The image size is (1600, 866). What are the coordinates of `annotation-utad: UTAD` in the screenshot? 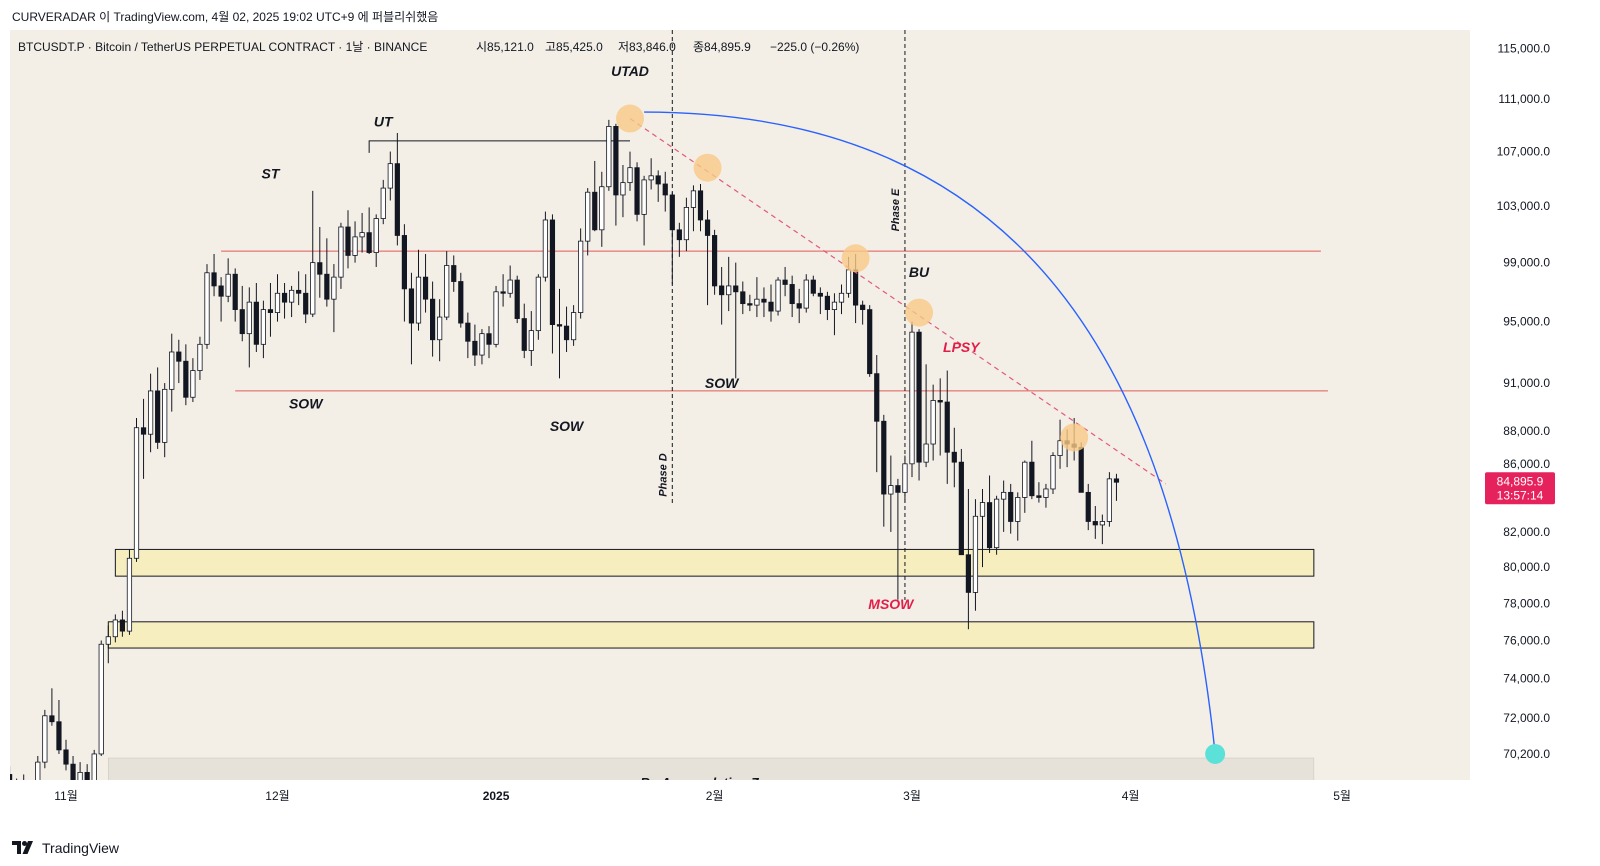 It's located at (630, 71).